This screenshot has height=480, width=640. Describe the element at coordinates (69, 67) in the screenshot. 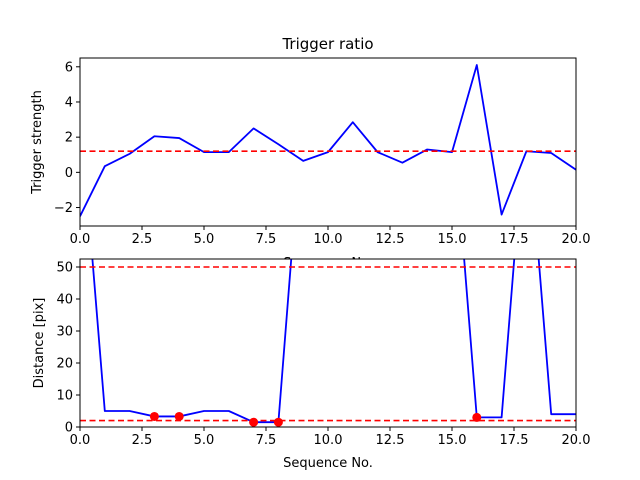

I see `y-tick-label: 6` at that location.